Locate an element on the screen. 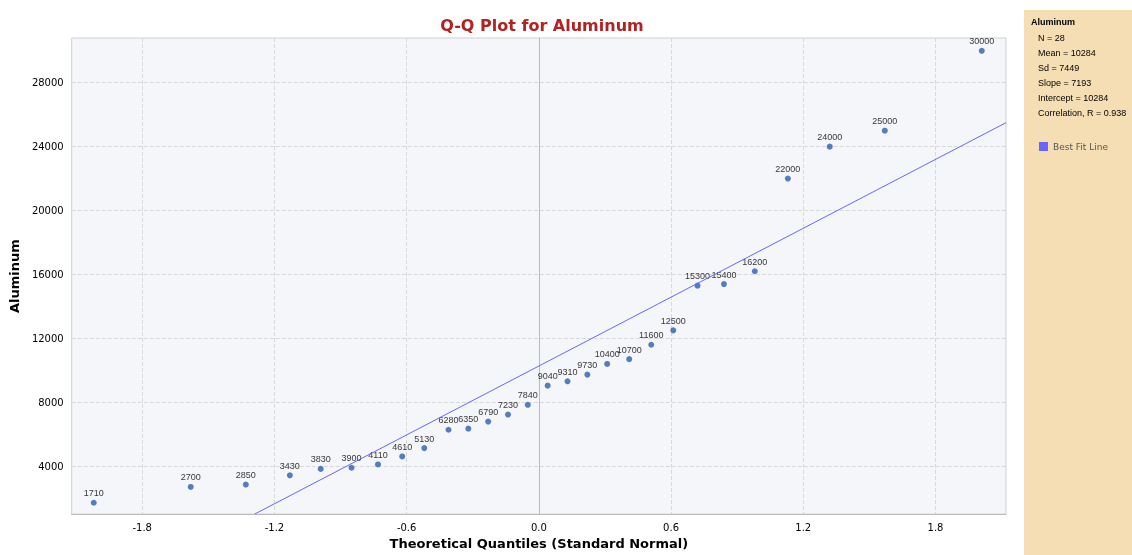 Image resolution: width=1132 pixels, height=555 pixels. data-label: 9730 is located at coordinates (587, 365).